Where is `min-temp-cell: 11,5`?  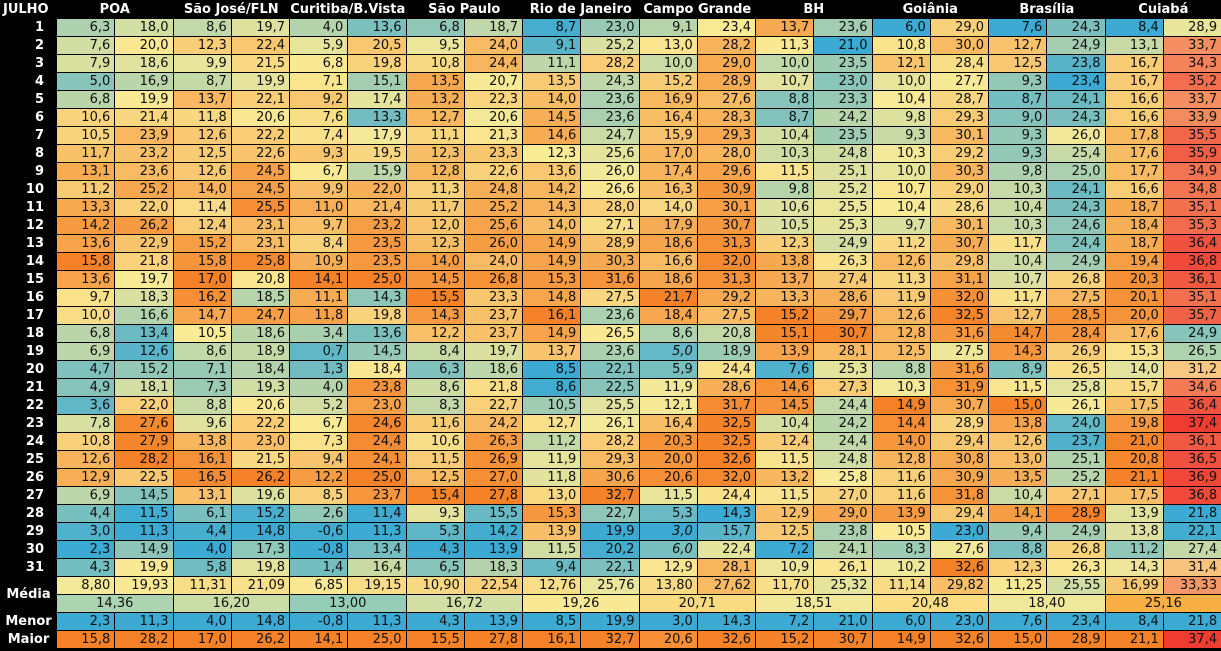
min-temp-cell: 11,5 is located at coordinates (1018, 387).